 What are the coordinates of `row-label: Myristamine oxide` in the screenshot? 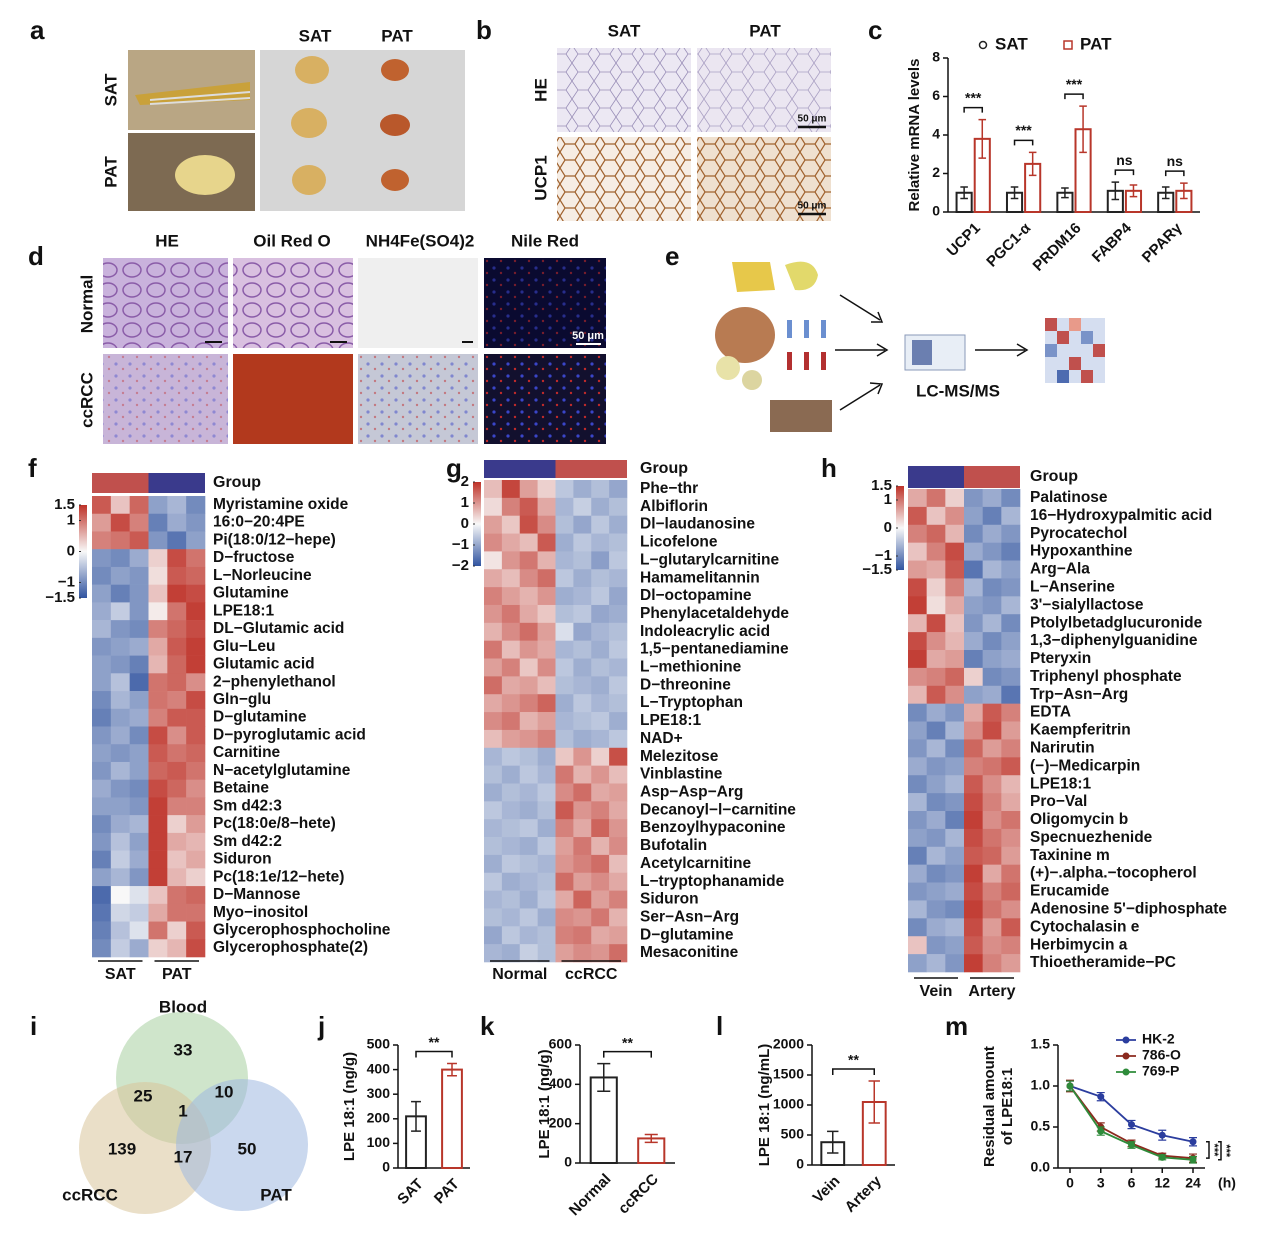 It's located at (281, 504).